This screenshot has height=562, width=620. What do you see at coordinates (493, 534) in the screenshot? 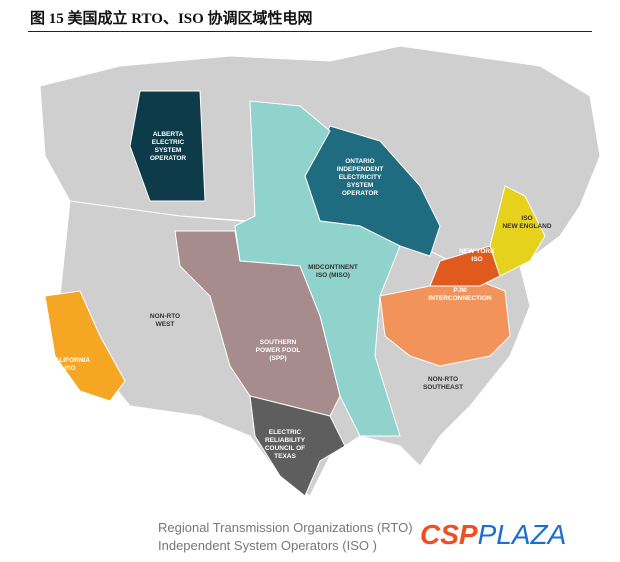
I see `watermark-logo: CSPPLAZA` at bounding box center [493, 534].